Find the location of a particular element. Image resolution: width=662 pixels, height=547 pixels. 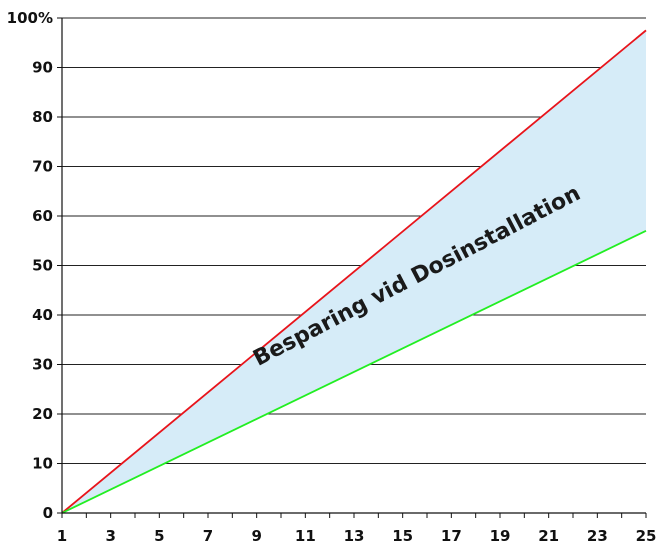

x-tick-label: 17 is located at coordinates (451, 536).